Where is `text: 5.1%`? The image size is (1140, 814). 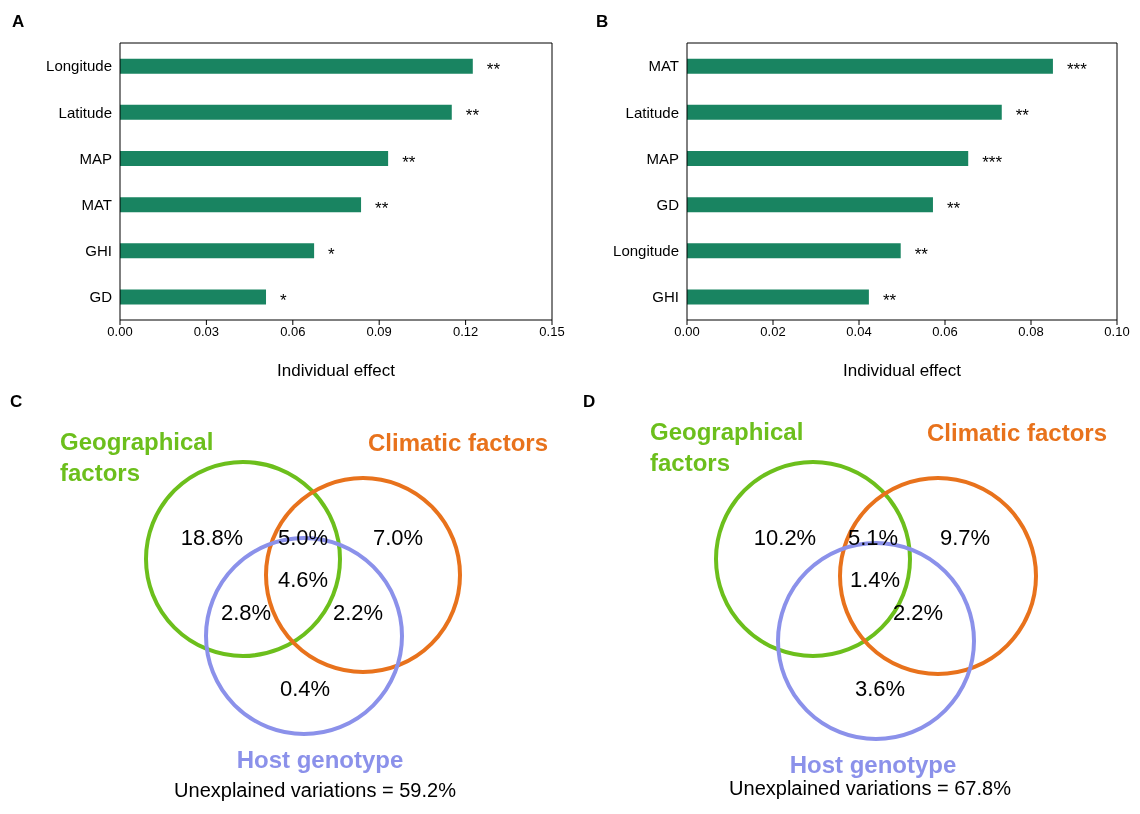
text: 5.1% is located at coordinates (873, 537).